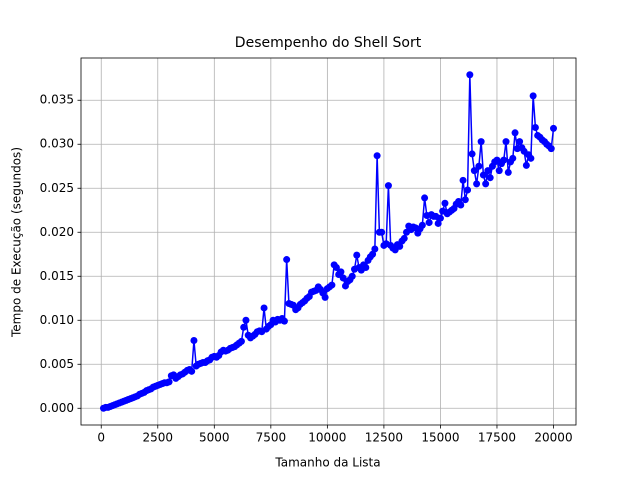  Describe the element at coordinates (157, 438) in the screenshot. I see `x-tick-label: 2500` at that location.